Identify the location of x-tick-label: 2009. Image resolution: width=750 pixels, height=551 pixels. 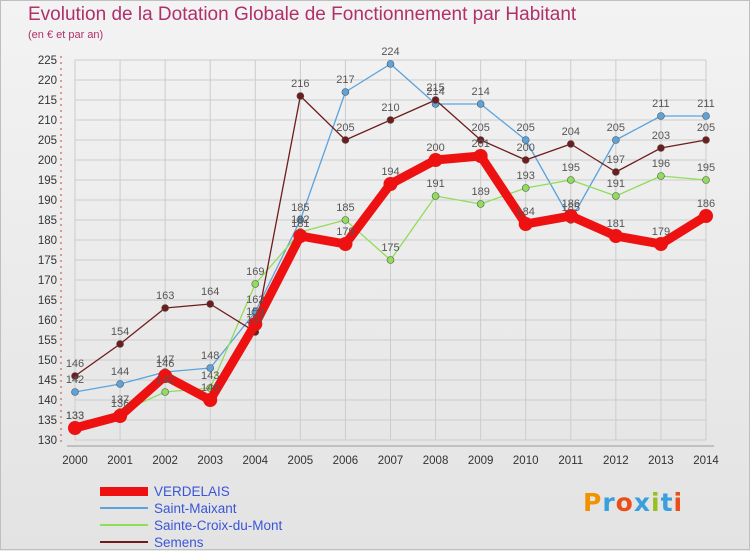
(481, 461).